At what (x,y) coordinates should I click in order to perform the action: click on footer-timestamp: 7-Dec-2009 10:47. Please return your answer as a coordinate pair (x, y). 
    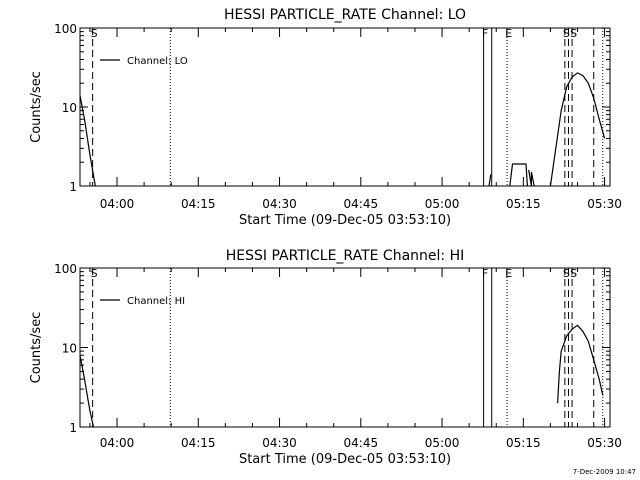
    Looking at the image, I should click on (604, 472).